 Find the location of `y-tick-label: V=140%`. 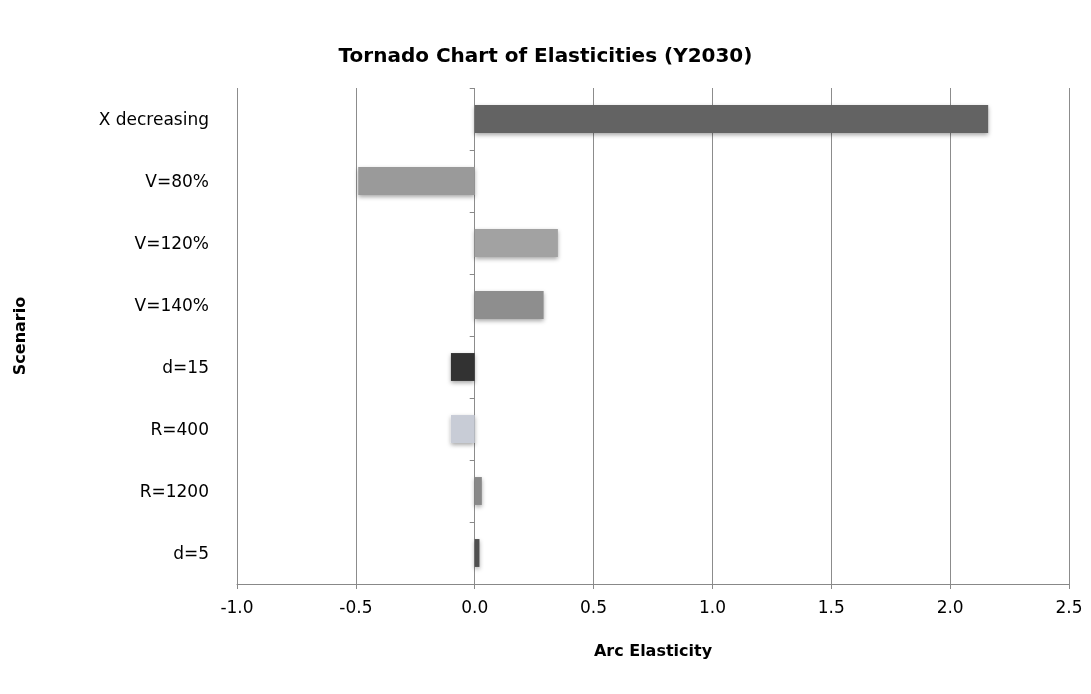

y-tick-label: V=140% is located at coordinates (171, 305).